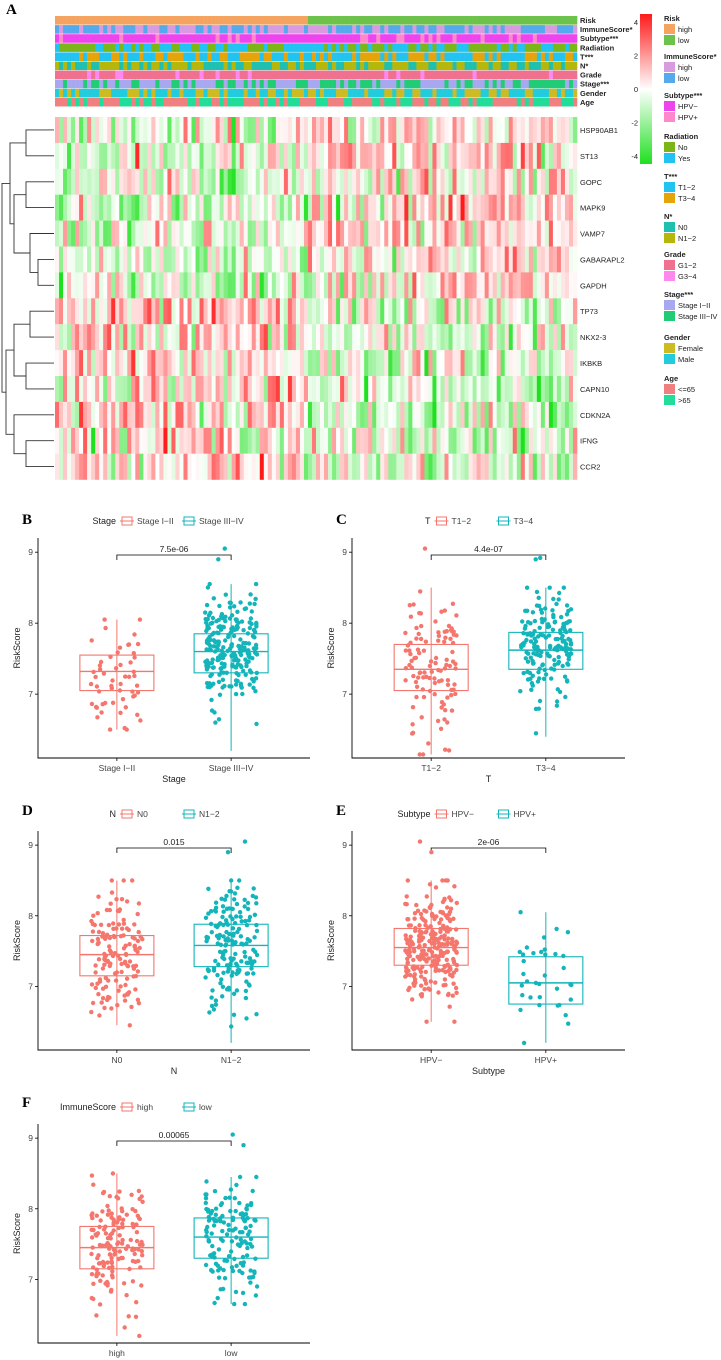  What do you see at coordinates (525, 814) in the screenshot?
I see `legend-label: HPV+` at bounding box center [525, 814].